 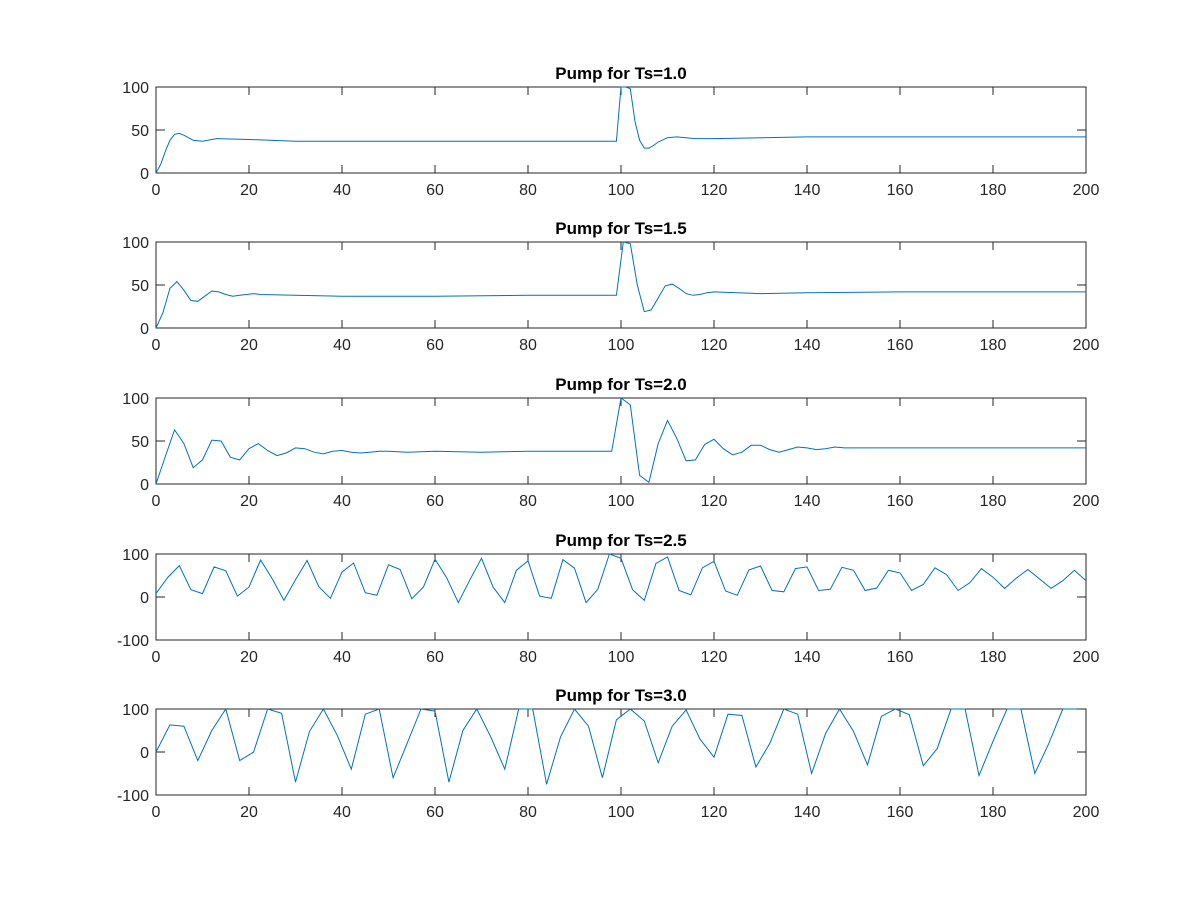 I want to click on subplot-title: Pump for Ts=2.0, so click(x=620, y=384).